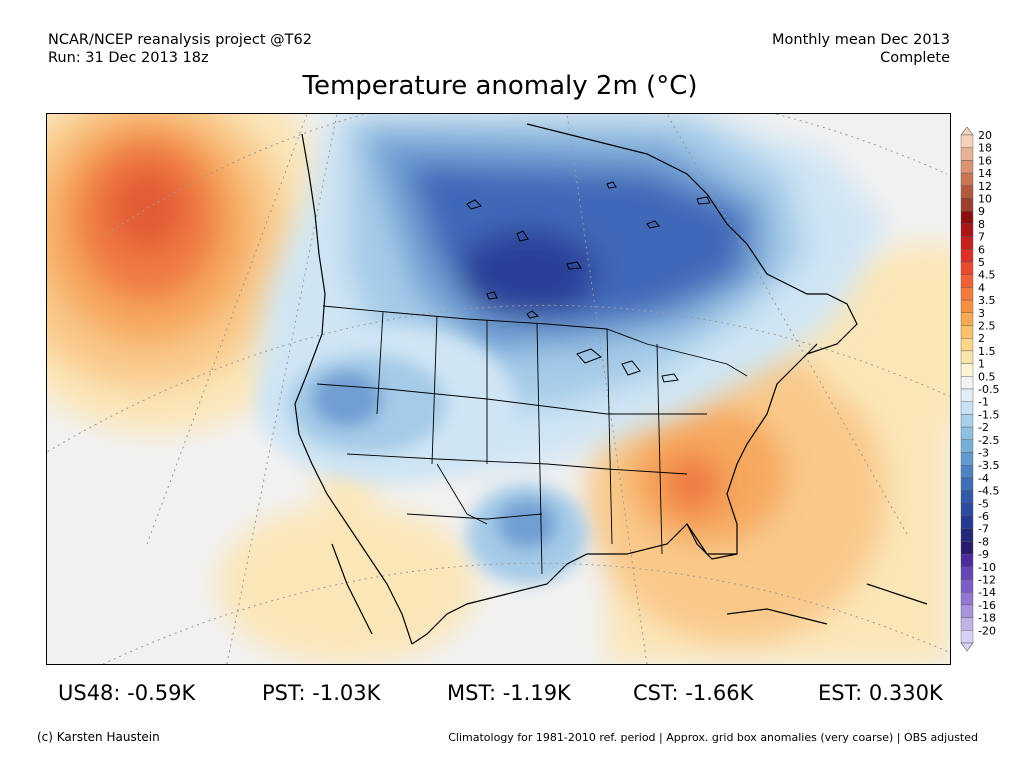  Describe the element at coordinates (985, 186) in the screenshot. I see `legend-label: 12` at that location.